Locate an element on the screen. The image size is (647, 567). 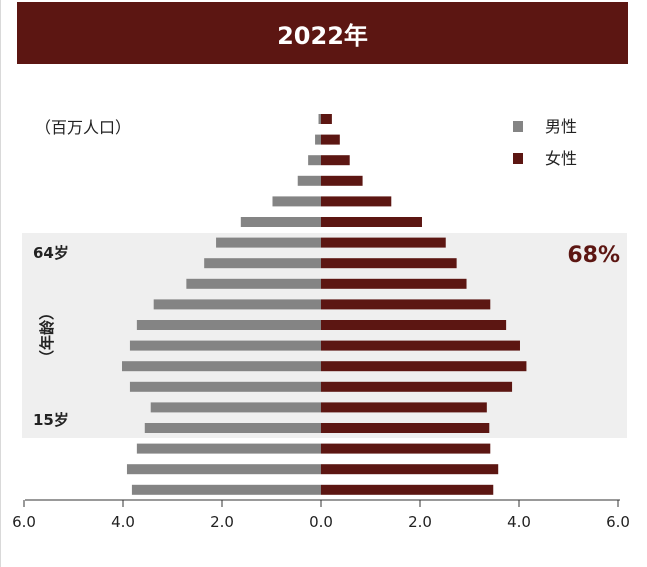
x-ticks-group: 6.0 4.0 2.0 0.0 2.0 4.0 6.0 is located at coordinates (321, 515).